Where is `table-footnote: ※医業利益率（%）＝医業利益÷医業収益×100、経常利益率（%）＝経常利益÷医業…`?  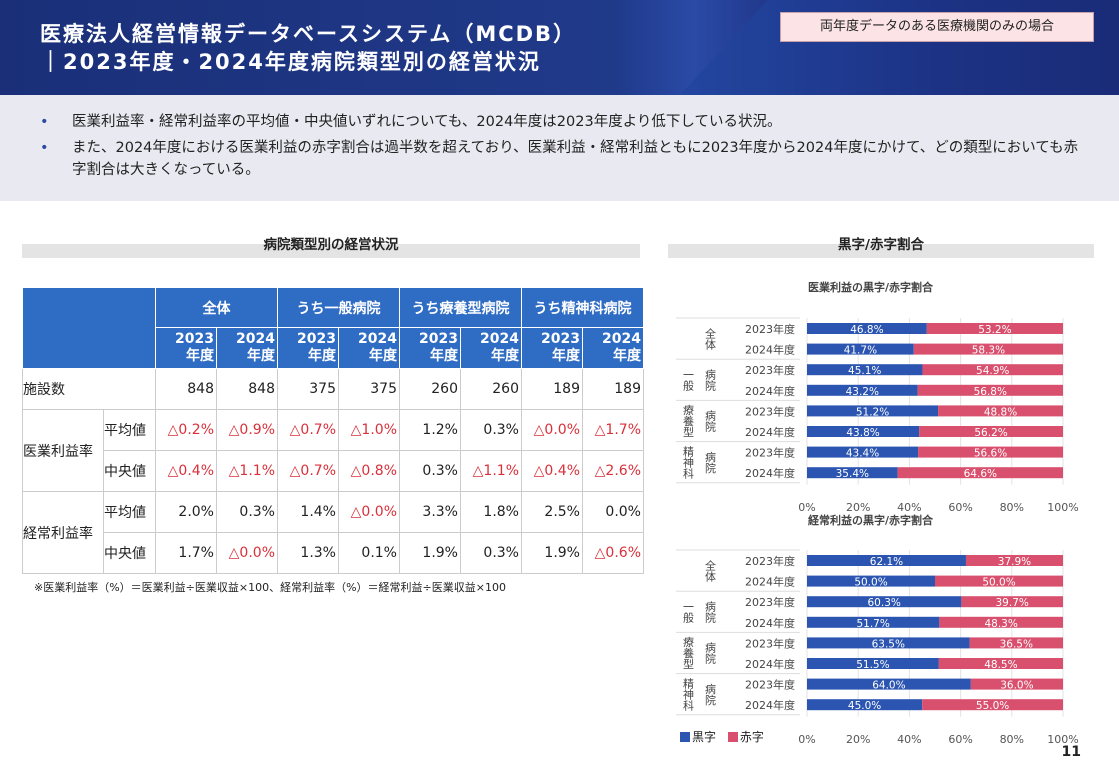
table-footnote: ※医業利益率（%）＝医業利益÷医業収益×100、経常利益率（%）＝経常利益÷医業… is located at coordinates (270, 587).